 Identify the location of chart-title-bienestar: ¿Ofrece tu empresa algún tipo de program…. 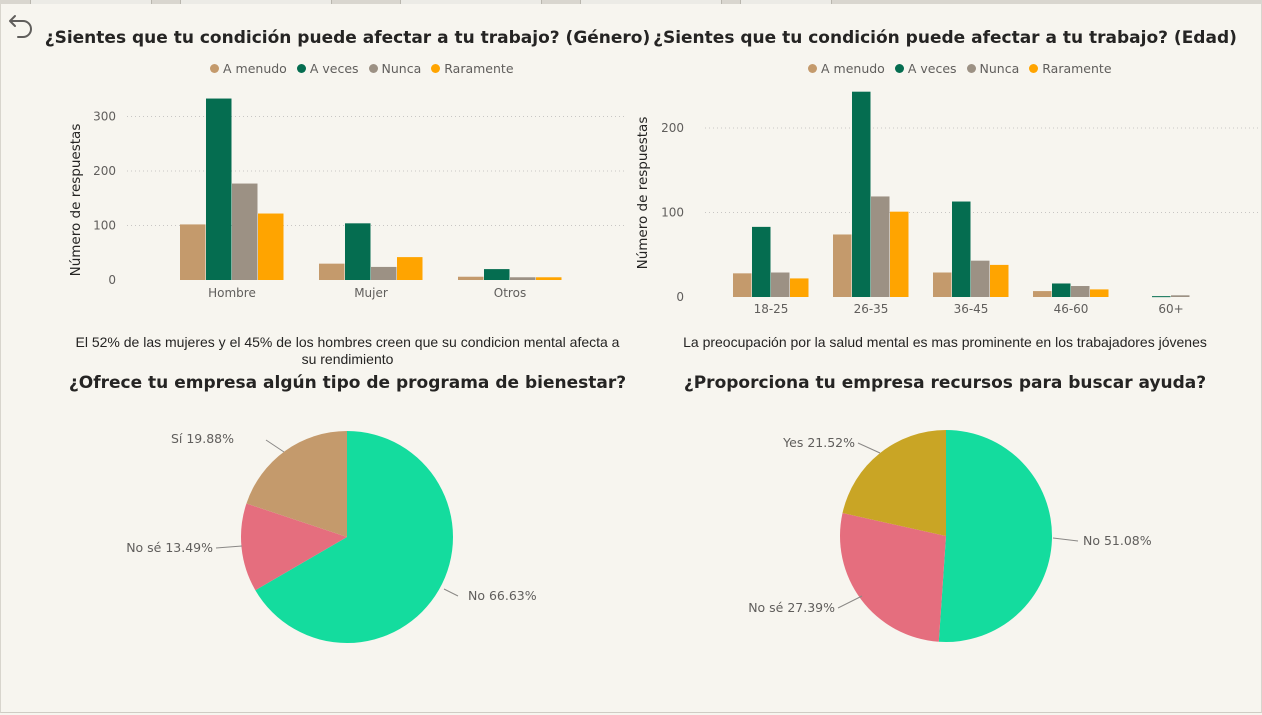
(347, 383).